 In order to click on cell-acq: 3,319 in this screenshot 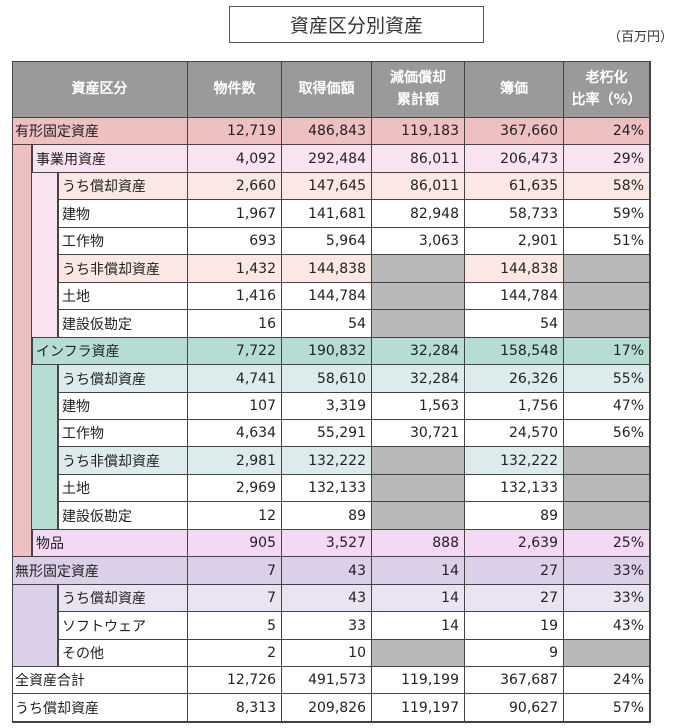, I will do `click(327, 406)`.